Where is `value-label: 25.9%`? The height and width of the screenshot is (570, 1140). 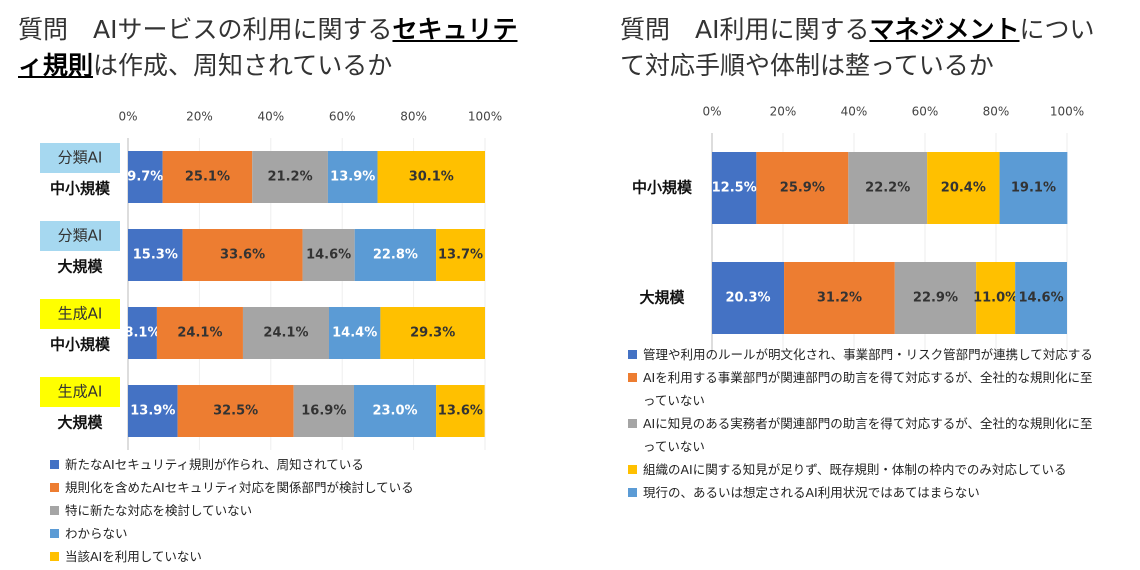 value-label: 25.9% is located at coordinates (802, 188).